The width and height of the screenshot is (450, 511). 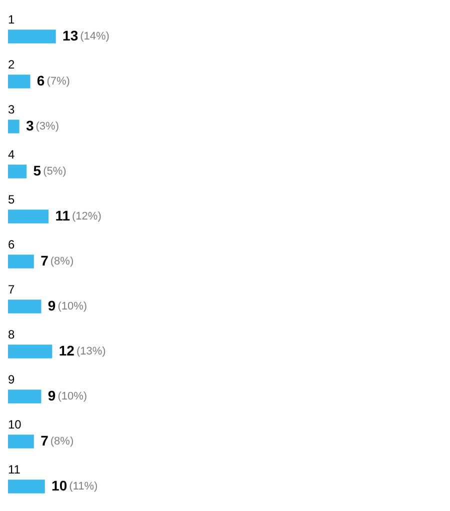 I want to click on data-label: 6, so click(x=40, y=80).